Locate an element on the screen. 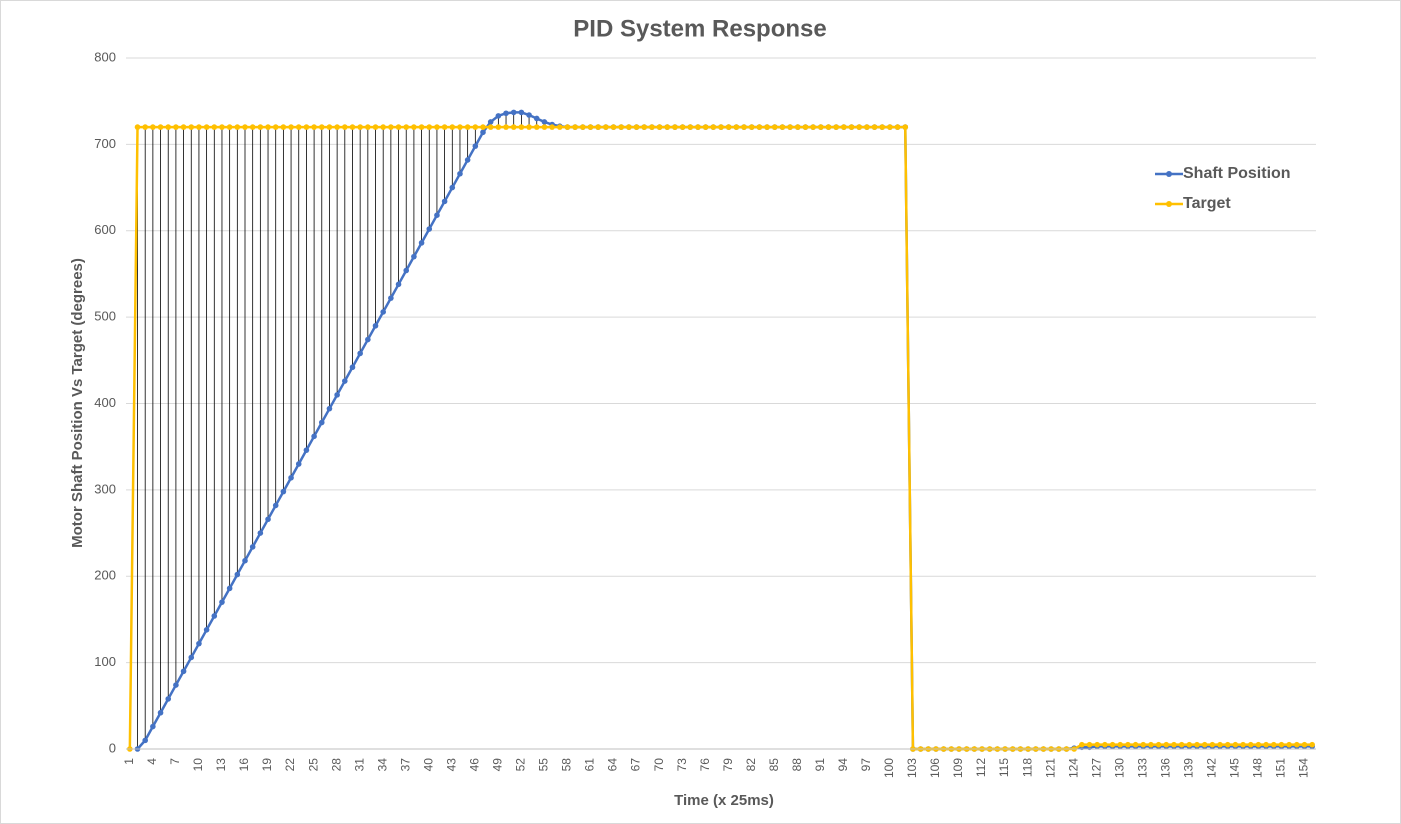  x-tick-label: 148 is located at coordinates (1258, 768).